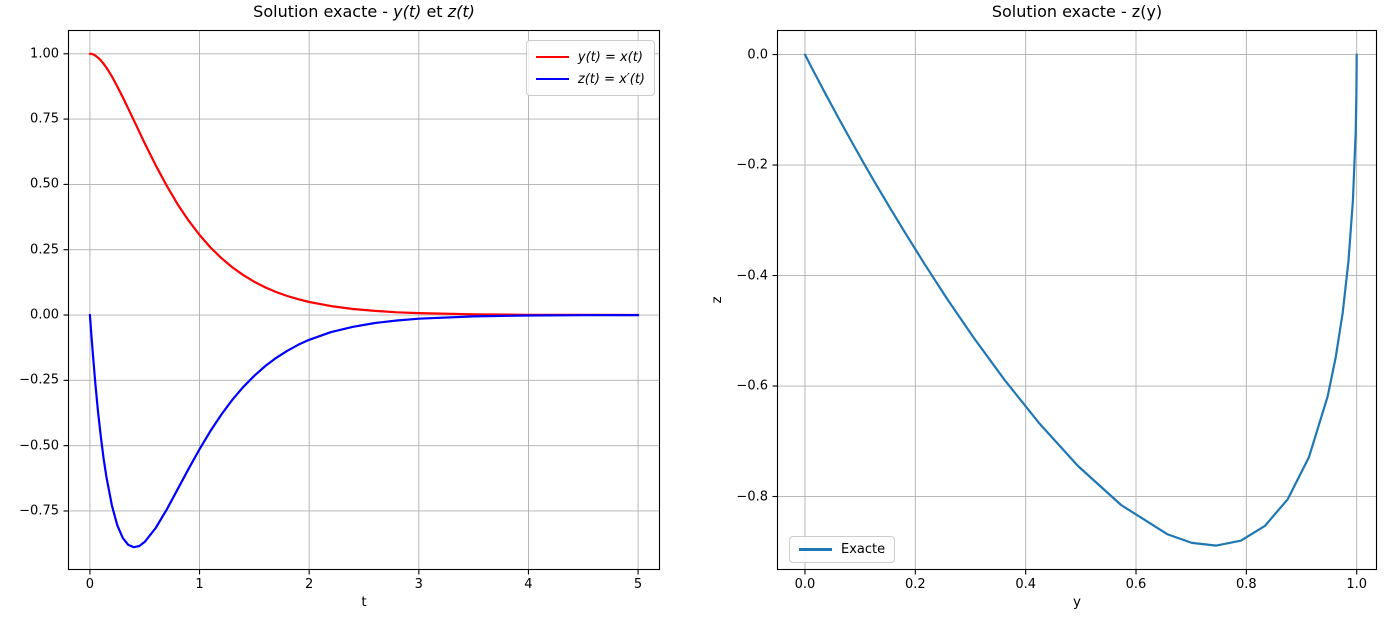  What do you see at coordinates (752, 386) in the screenshot?
I see `y-tick-label: −0.6` at bounding box center [752, 386].